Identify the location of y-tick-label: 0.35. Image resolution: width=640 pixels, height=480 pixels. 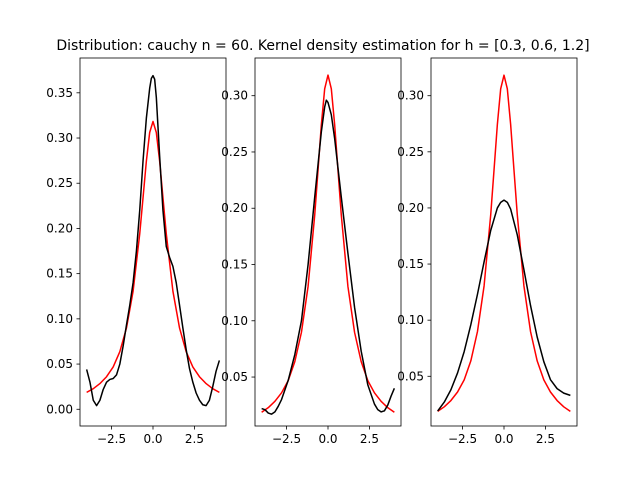
(59, 93).